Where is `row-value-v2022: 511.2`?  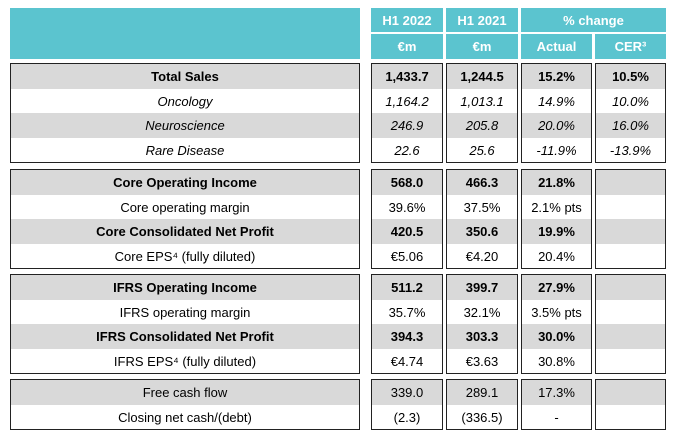
row-value-v2022: 511.2 is located at coordinates (407, 287).